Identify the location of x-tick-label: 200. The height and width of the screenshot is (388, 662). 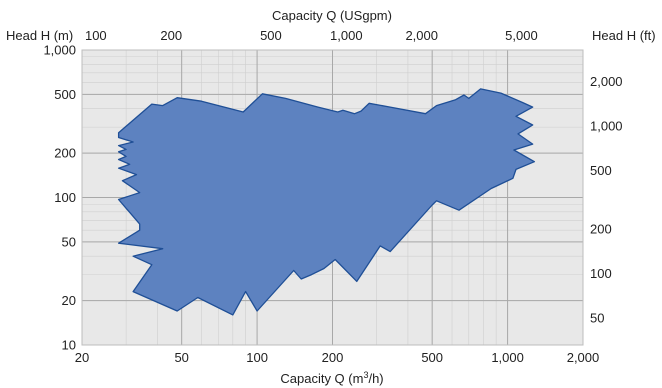
(333, 357).